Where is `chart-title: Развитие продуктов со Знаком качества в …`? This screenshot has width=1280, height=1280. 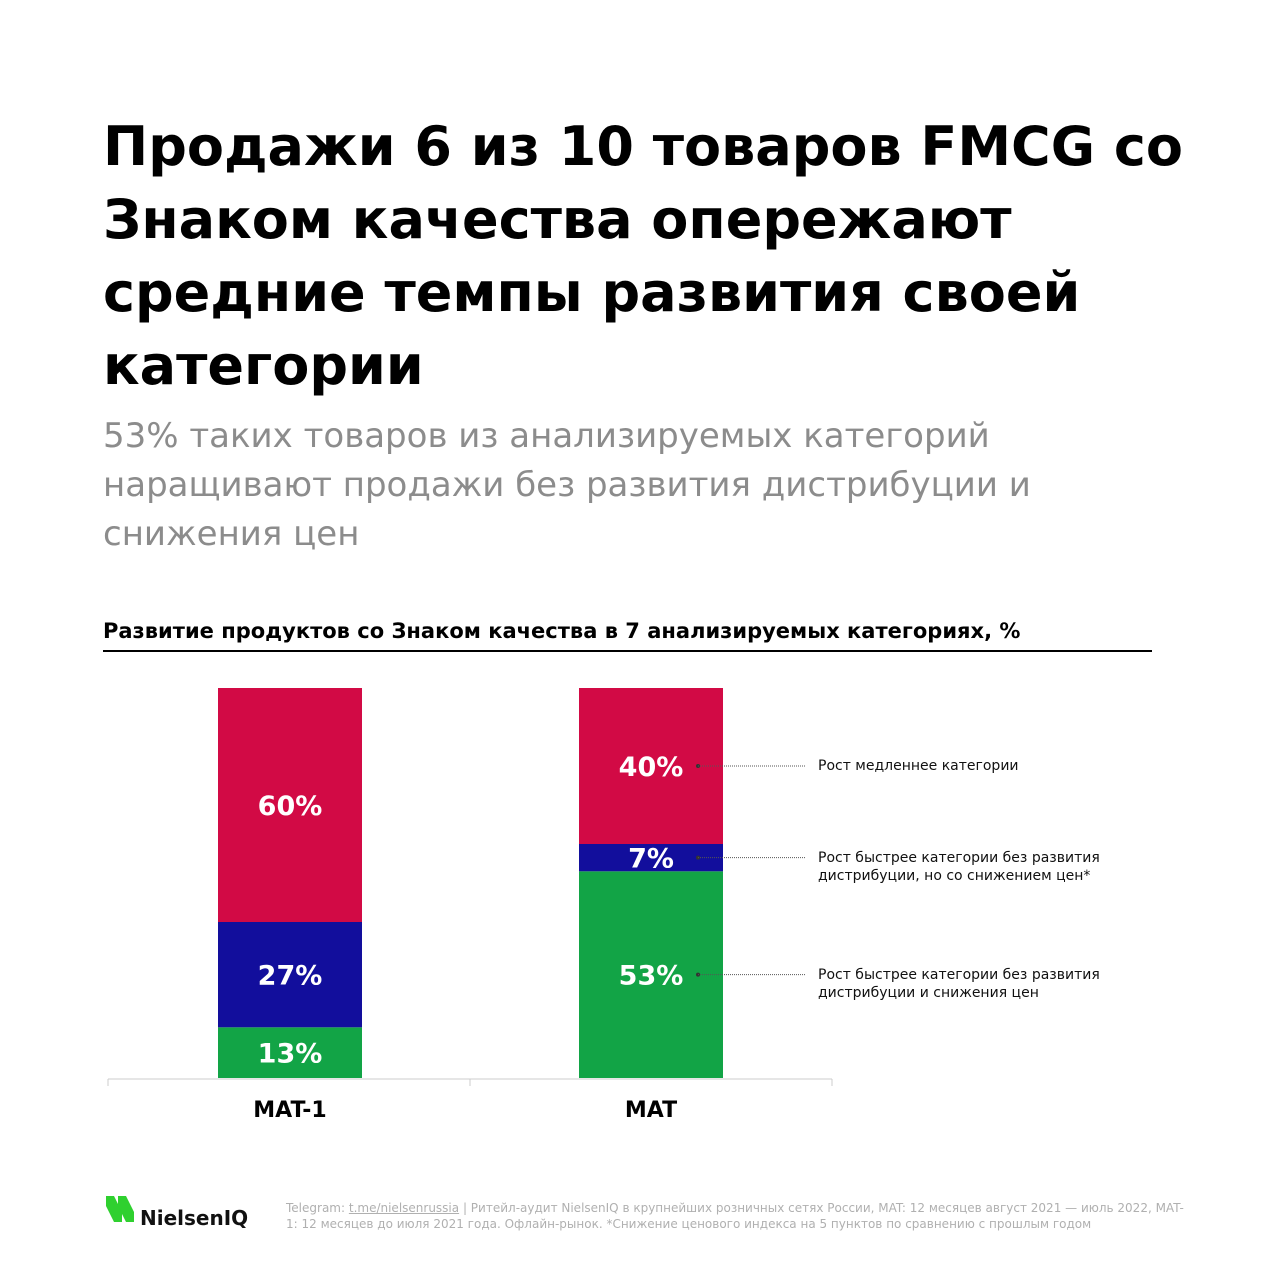 chart-title: Развитие продуктов со Знаком качества в … is located at coordinates (562, 631).